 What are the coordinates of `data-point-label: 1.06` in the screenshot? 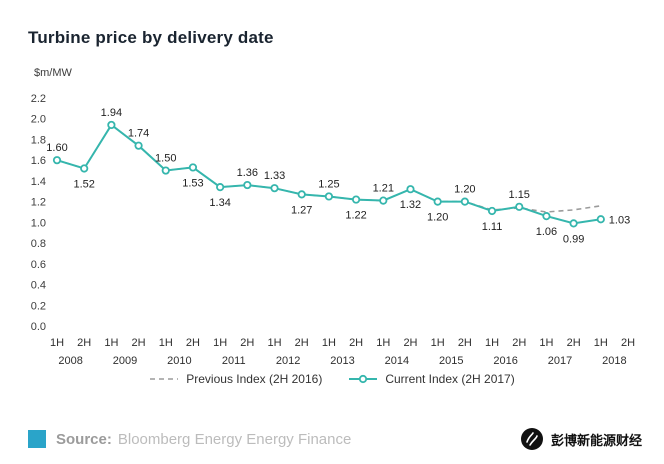 It's located at (546, 232).